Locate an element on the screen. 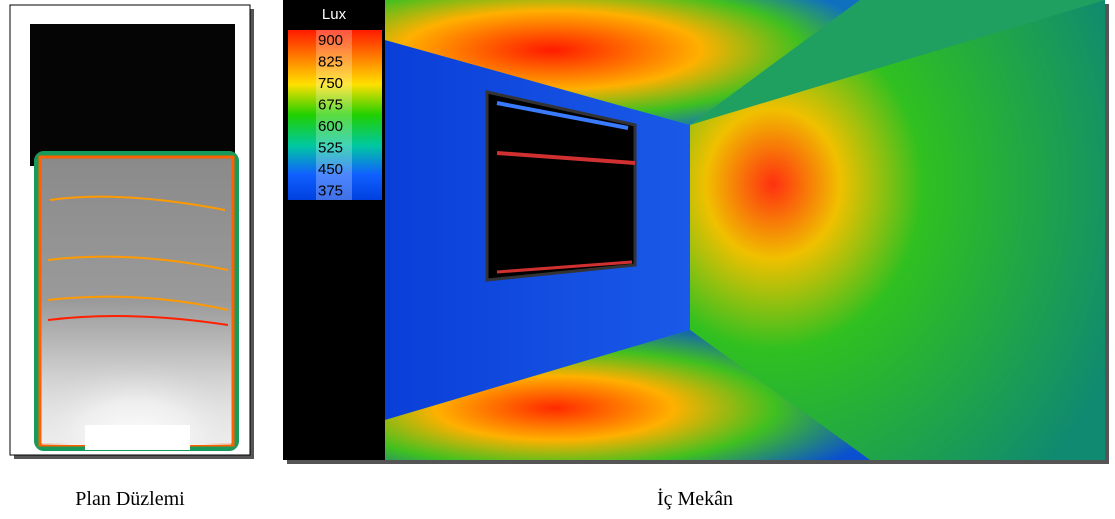  ceiling is located at coordinates (622, 62).